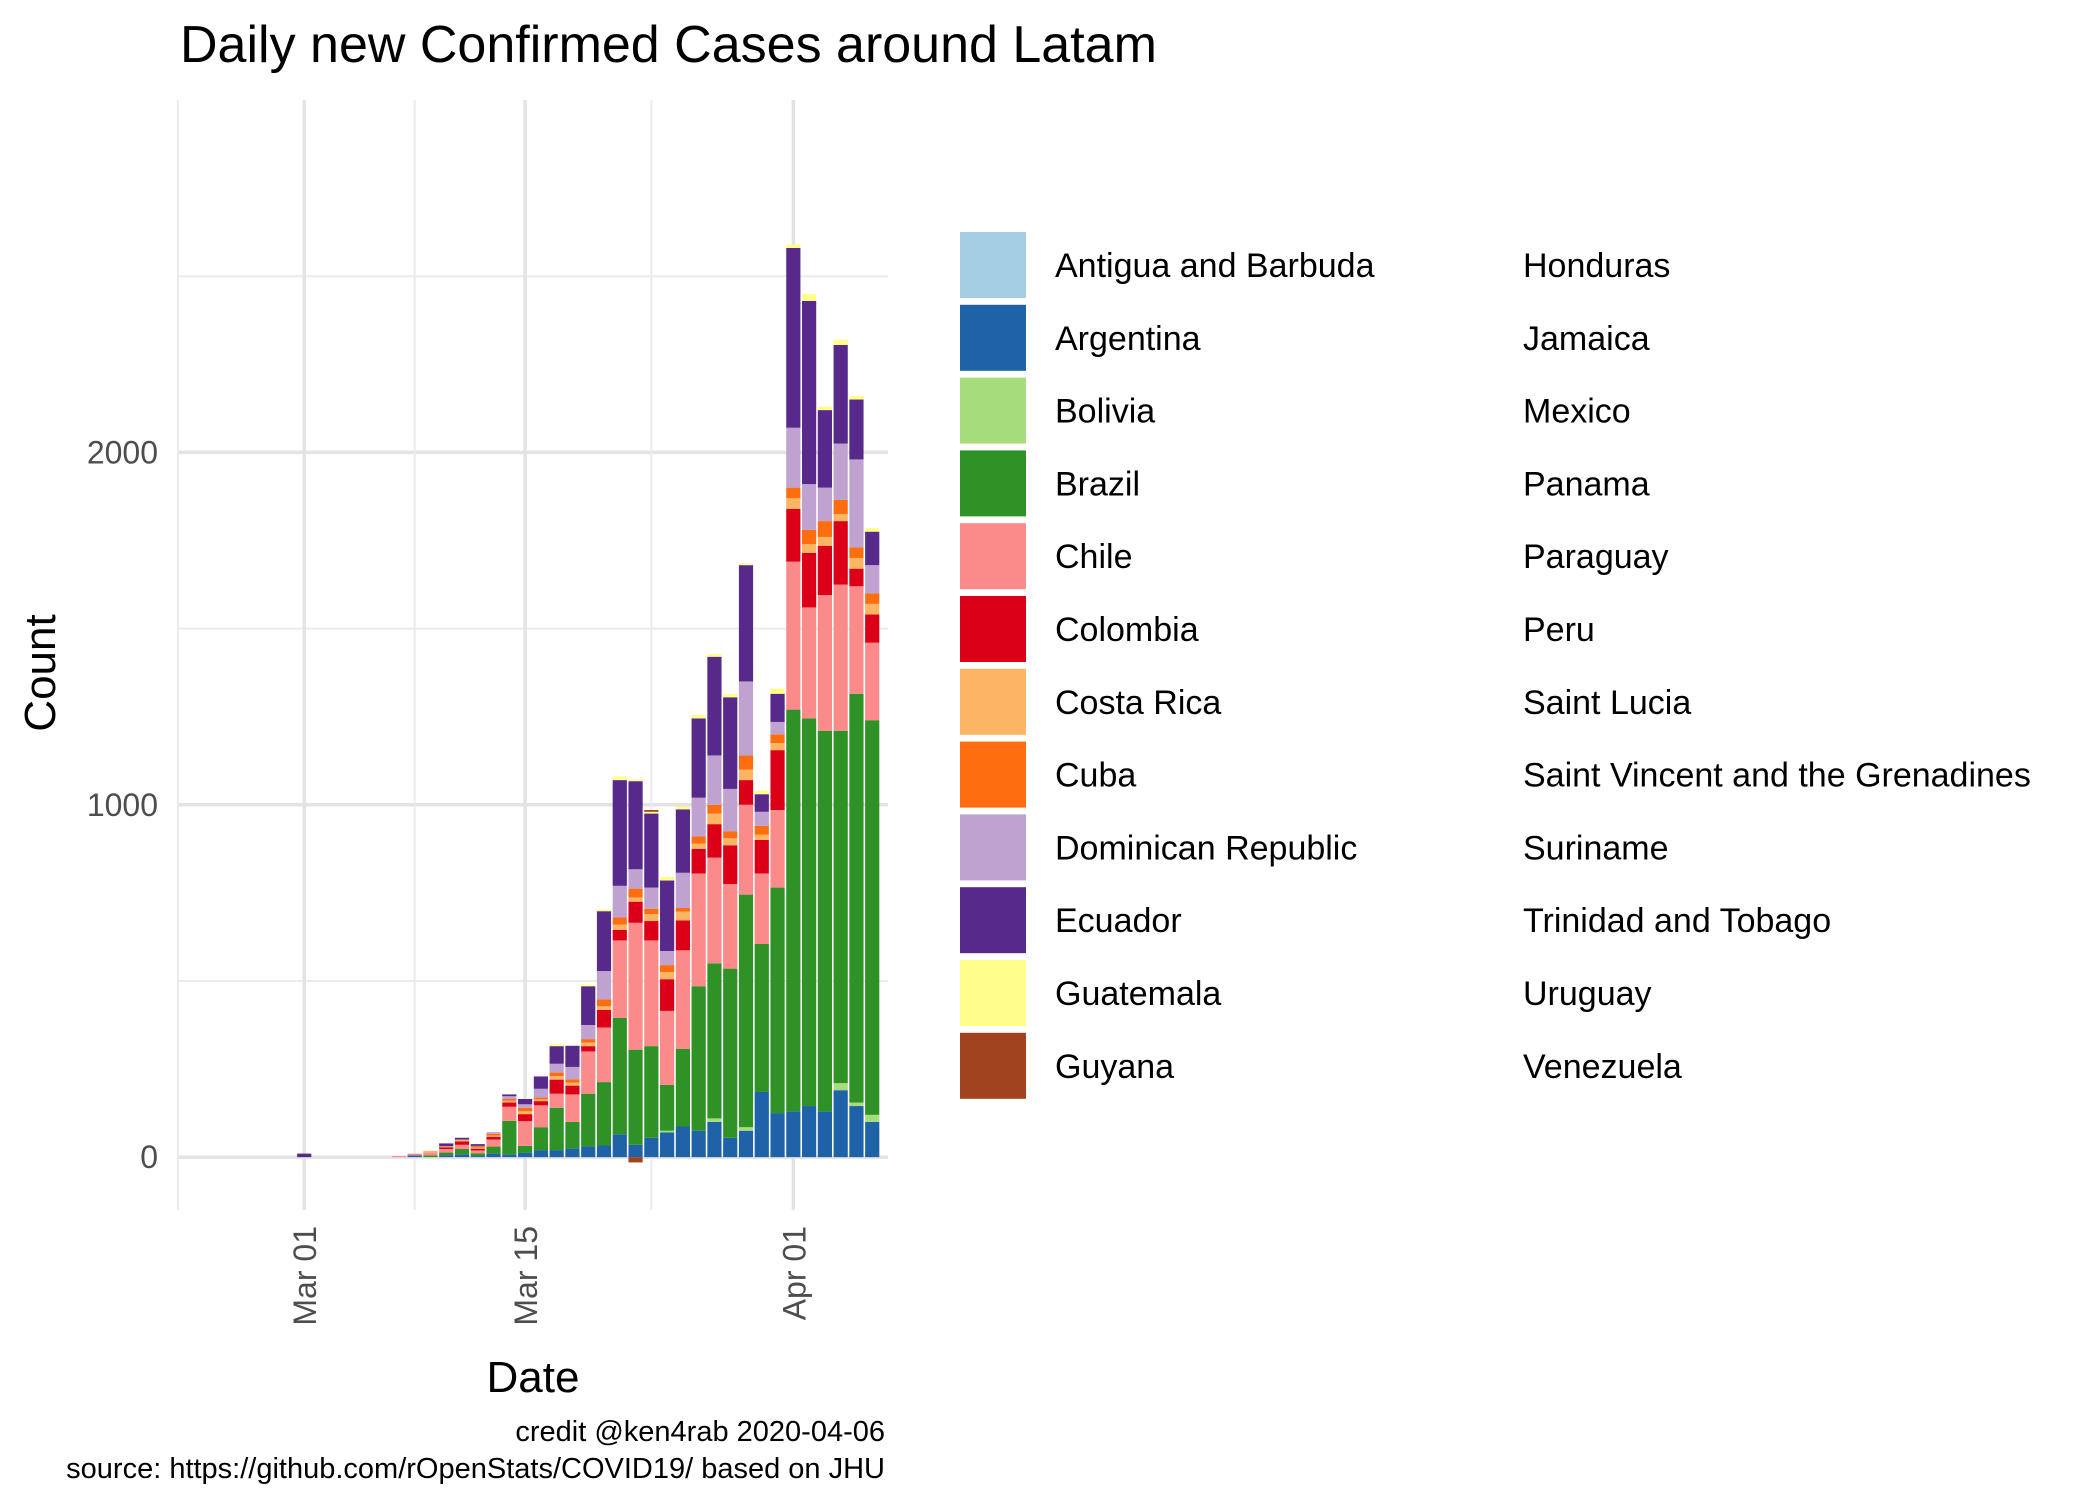 The image size is (2100, 1500). I want to click on bar-segment-bolivia, so click(856, 1104).